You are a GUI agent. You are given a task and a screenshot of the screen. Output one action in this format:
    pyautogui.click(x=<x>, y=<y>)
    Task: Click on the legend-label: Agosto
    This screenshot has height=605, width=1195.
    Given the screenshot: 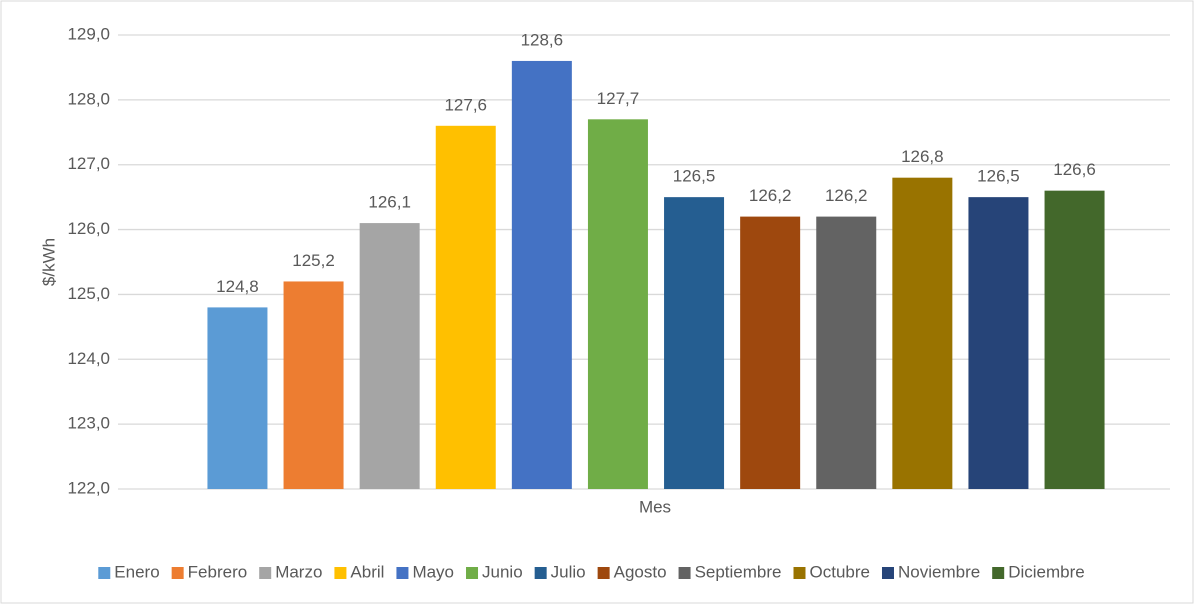 What is the action you would take?
    pyautogui.click(x=640, y=571)
    